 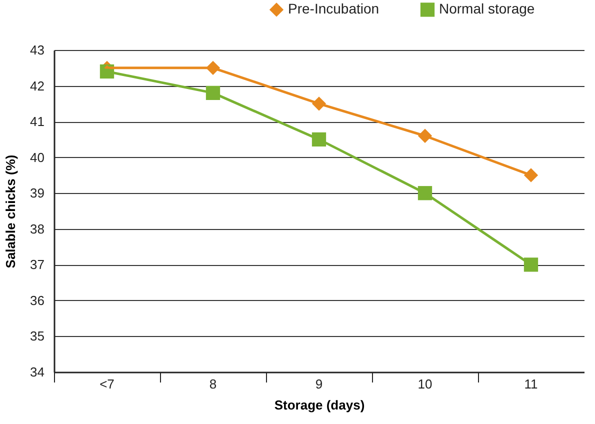 What do you see at coordinates (37, 157) in the screenshot?
I see `y-tick-label: 40` at bounding box center [37, 157].